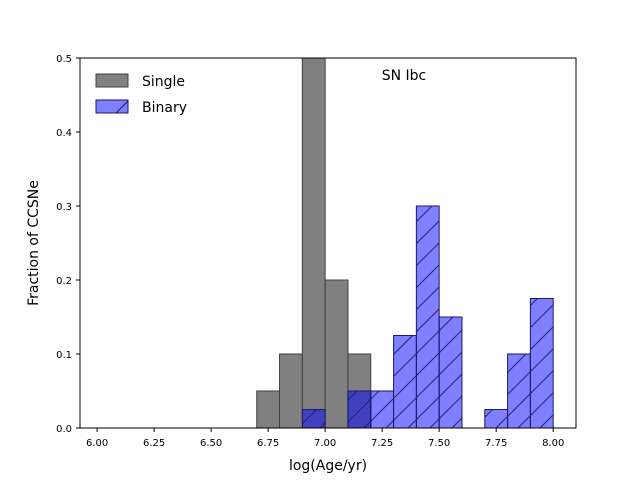  I want to click on x-axis-ticks: 6.00 6.25 6.50 6.75 7.00 7.25 7.50 7.75 8.00, so click(325, 438).